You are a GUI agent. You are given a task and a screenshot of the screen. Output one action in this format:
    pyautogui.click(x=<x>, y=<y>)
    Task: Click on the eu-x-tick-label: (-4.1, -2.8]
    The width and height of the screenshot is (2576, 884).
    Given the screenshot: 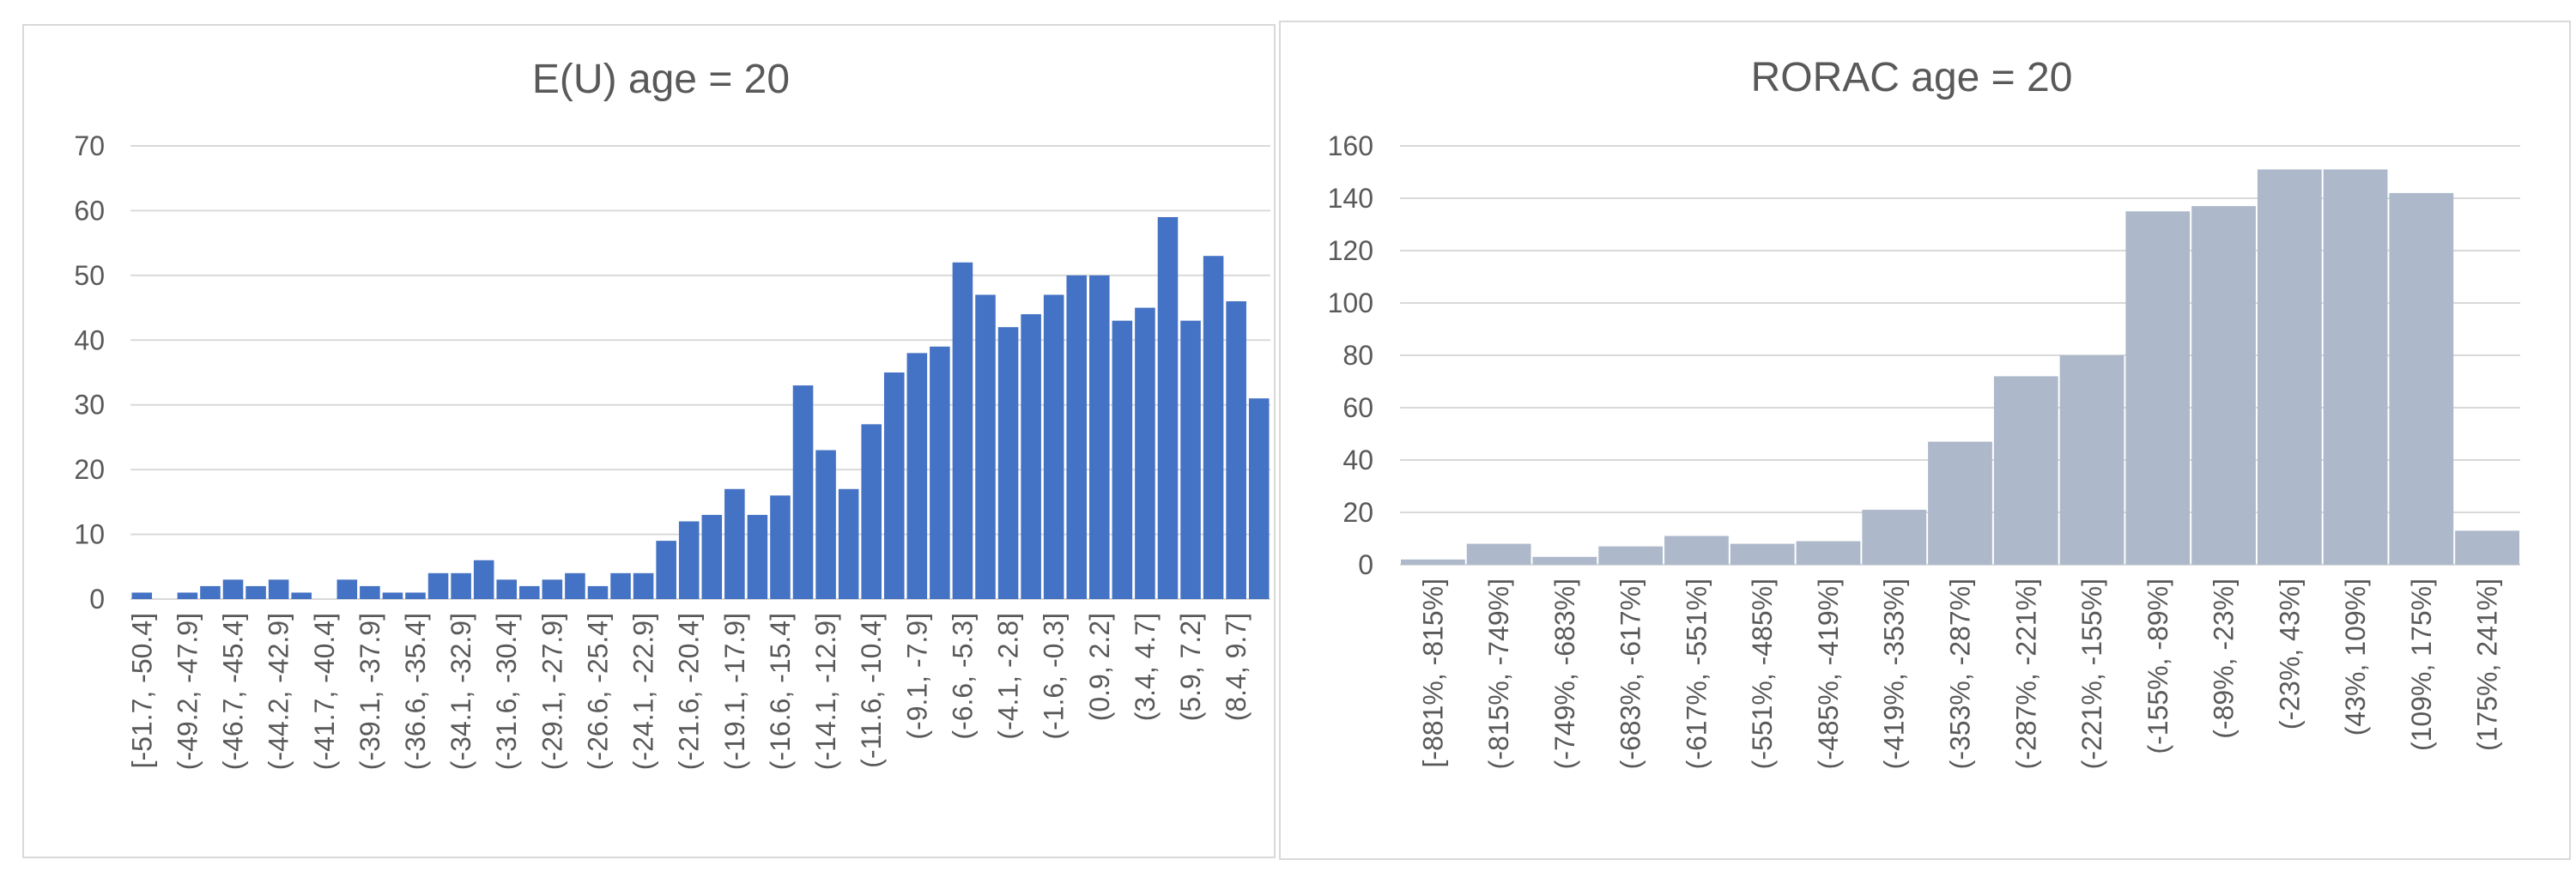 What is the action you would take?
    pyautogui.click(x=1008, y=677)
    